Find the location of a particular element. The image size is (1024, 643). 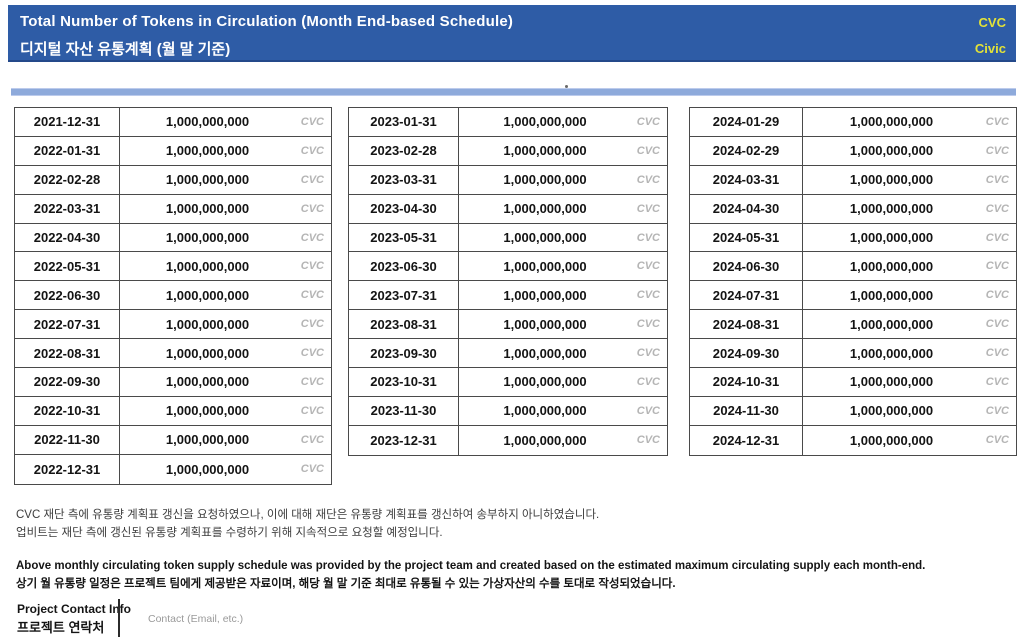

token-name: Civic is located at coordinates (990, 48).